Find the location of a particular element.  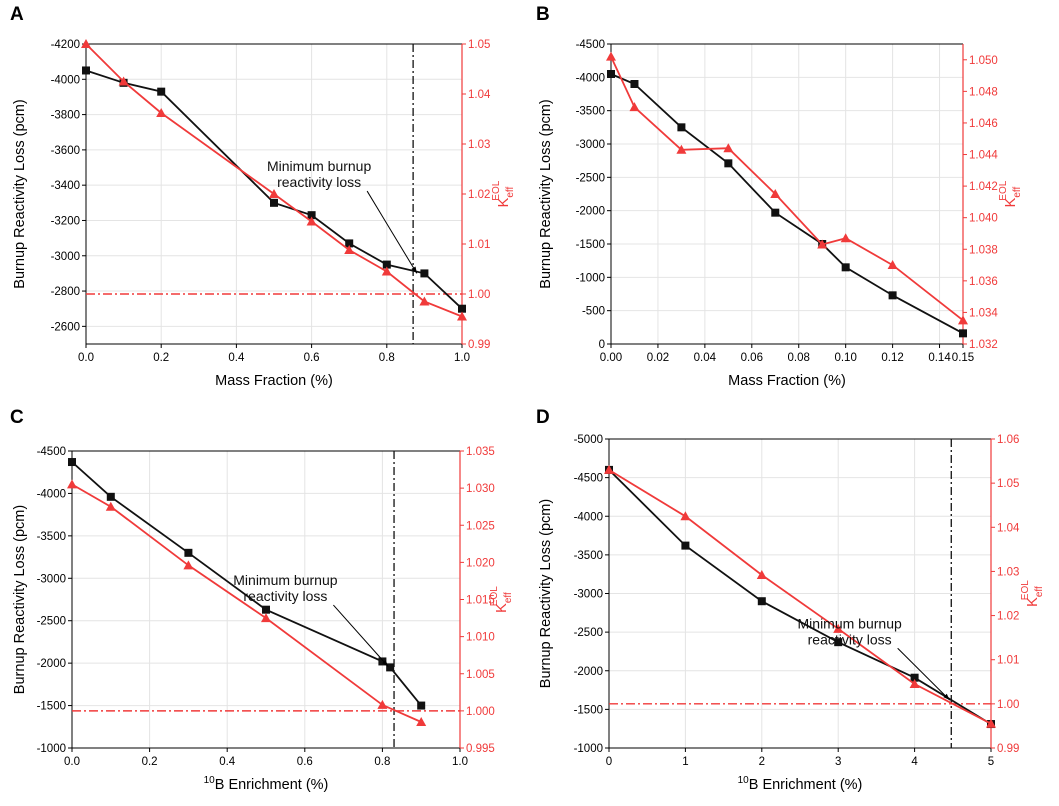

y-left-tick-label: -3400 is located at coordinates (65, 186).